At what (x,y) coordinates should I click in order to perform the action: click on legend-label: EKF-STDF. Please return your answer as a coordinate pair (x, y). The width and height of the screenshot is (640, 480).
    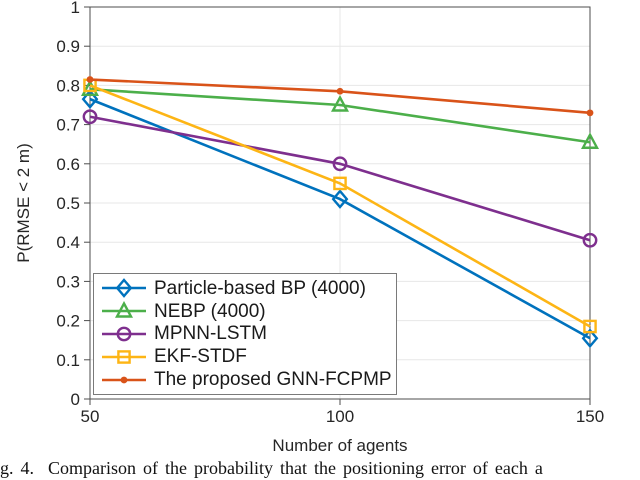
    Looking at the image, I should click on (200, 357).